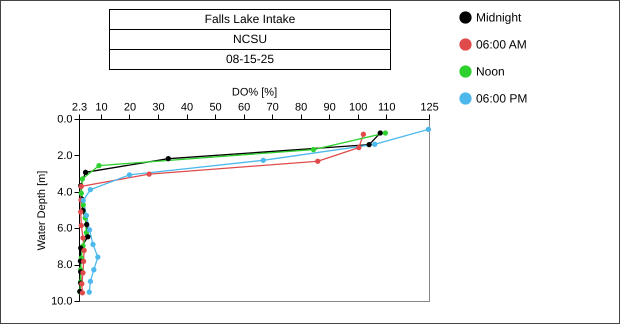 The height and width of the screenshot is (324, 620). What do you see at coordinates (250, 59) in the screenshot?
I see `text: 08-15-25` at bounding box center [250, 59].